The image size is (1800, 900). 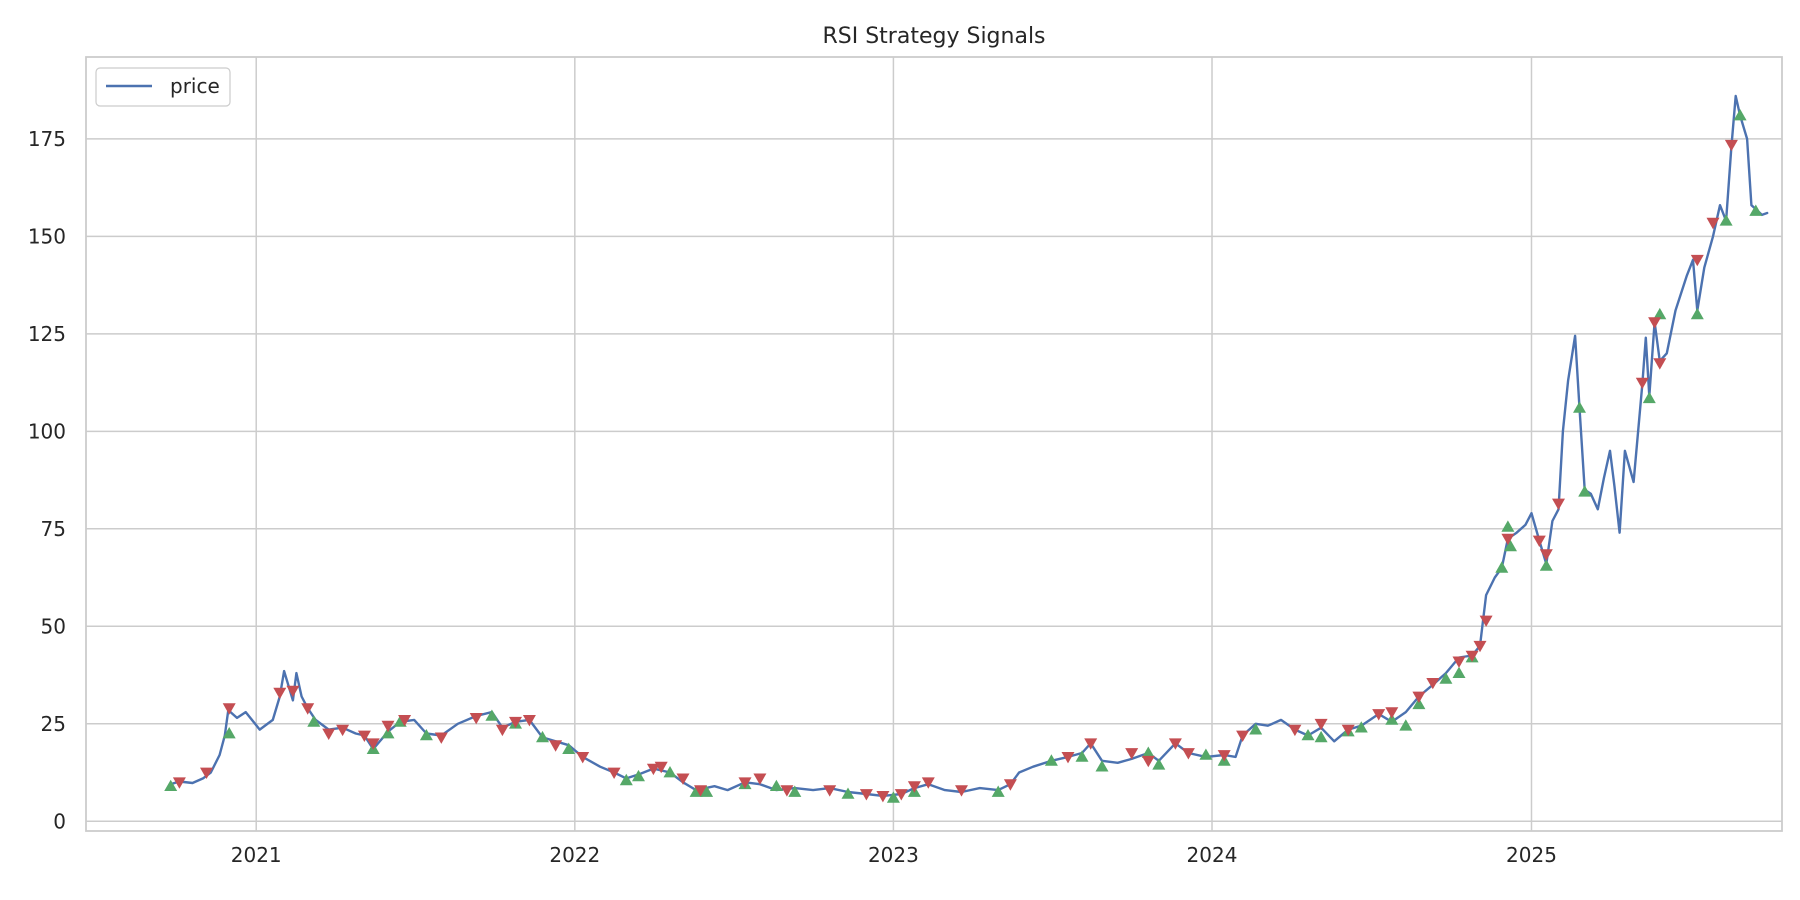 What do you see at coordinates (53, 724) in the screenshot?
I see `y-tick-label: 25` at bounding box center [53, 724].